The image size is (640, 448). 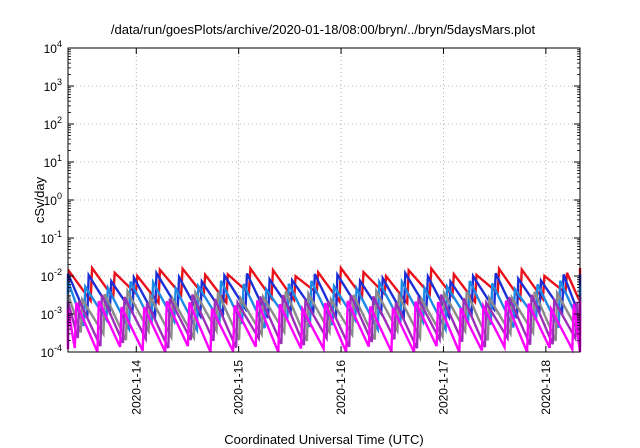 What do you see at coordinates (51, 351) in the screenshot?
I see `y-tick-label: 10⁻⁴` at bounding box center [51, 351].